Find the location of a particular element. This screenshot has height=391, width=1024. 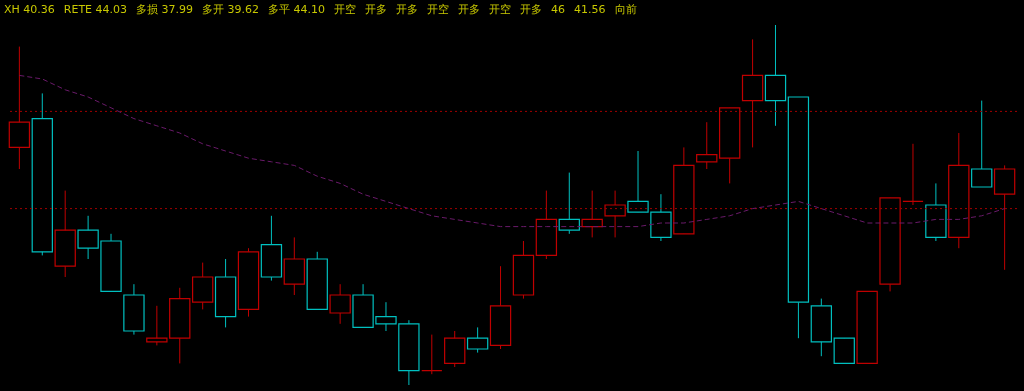

text: 46 is located at coordinates (558, 9).